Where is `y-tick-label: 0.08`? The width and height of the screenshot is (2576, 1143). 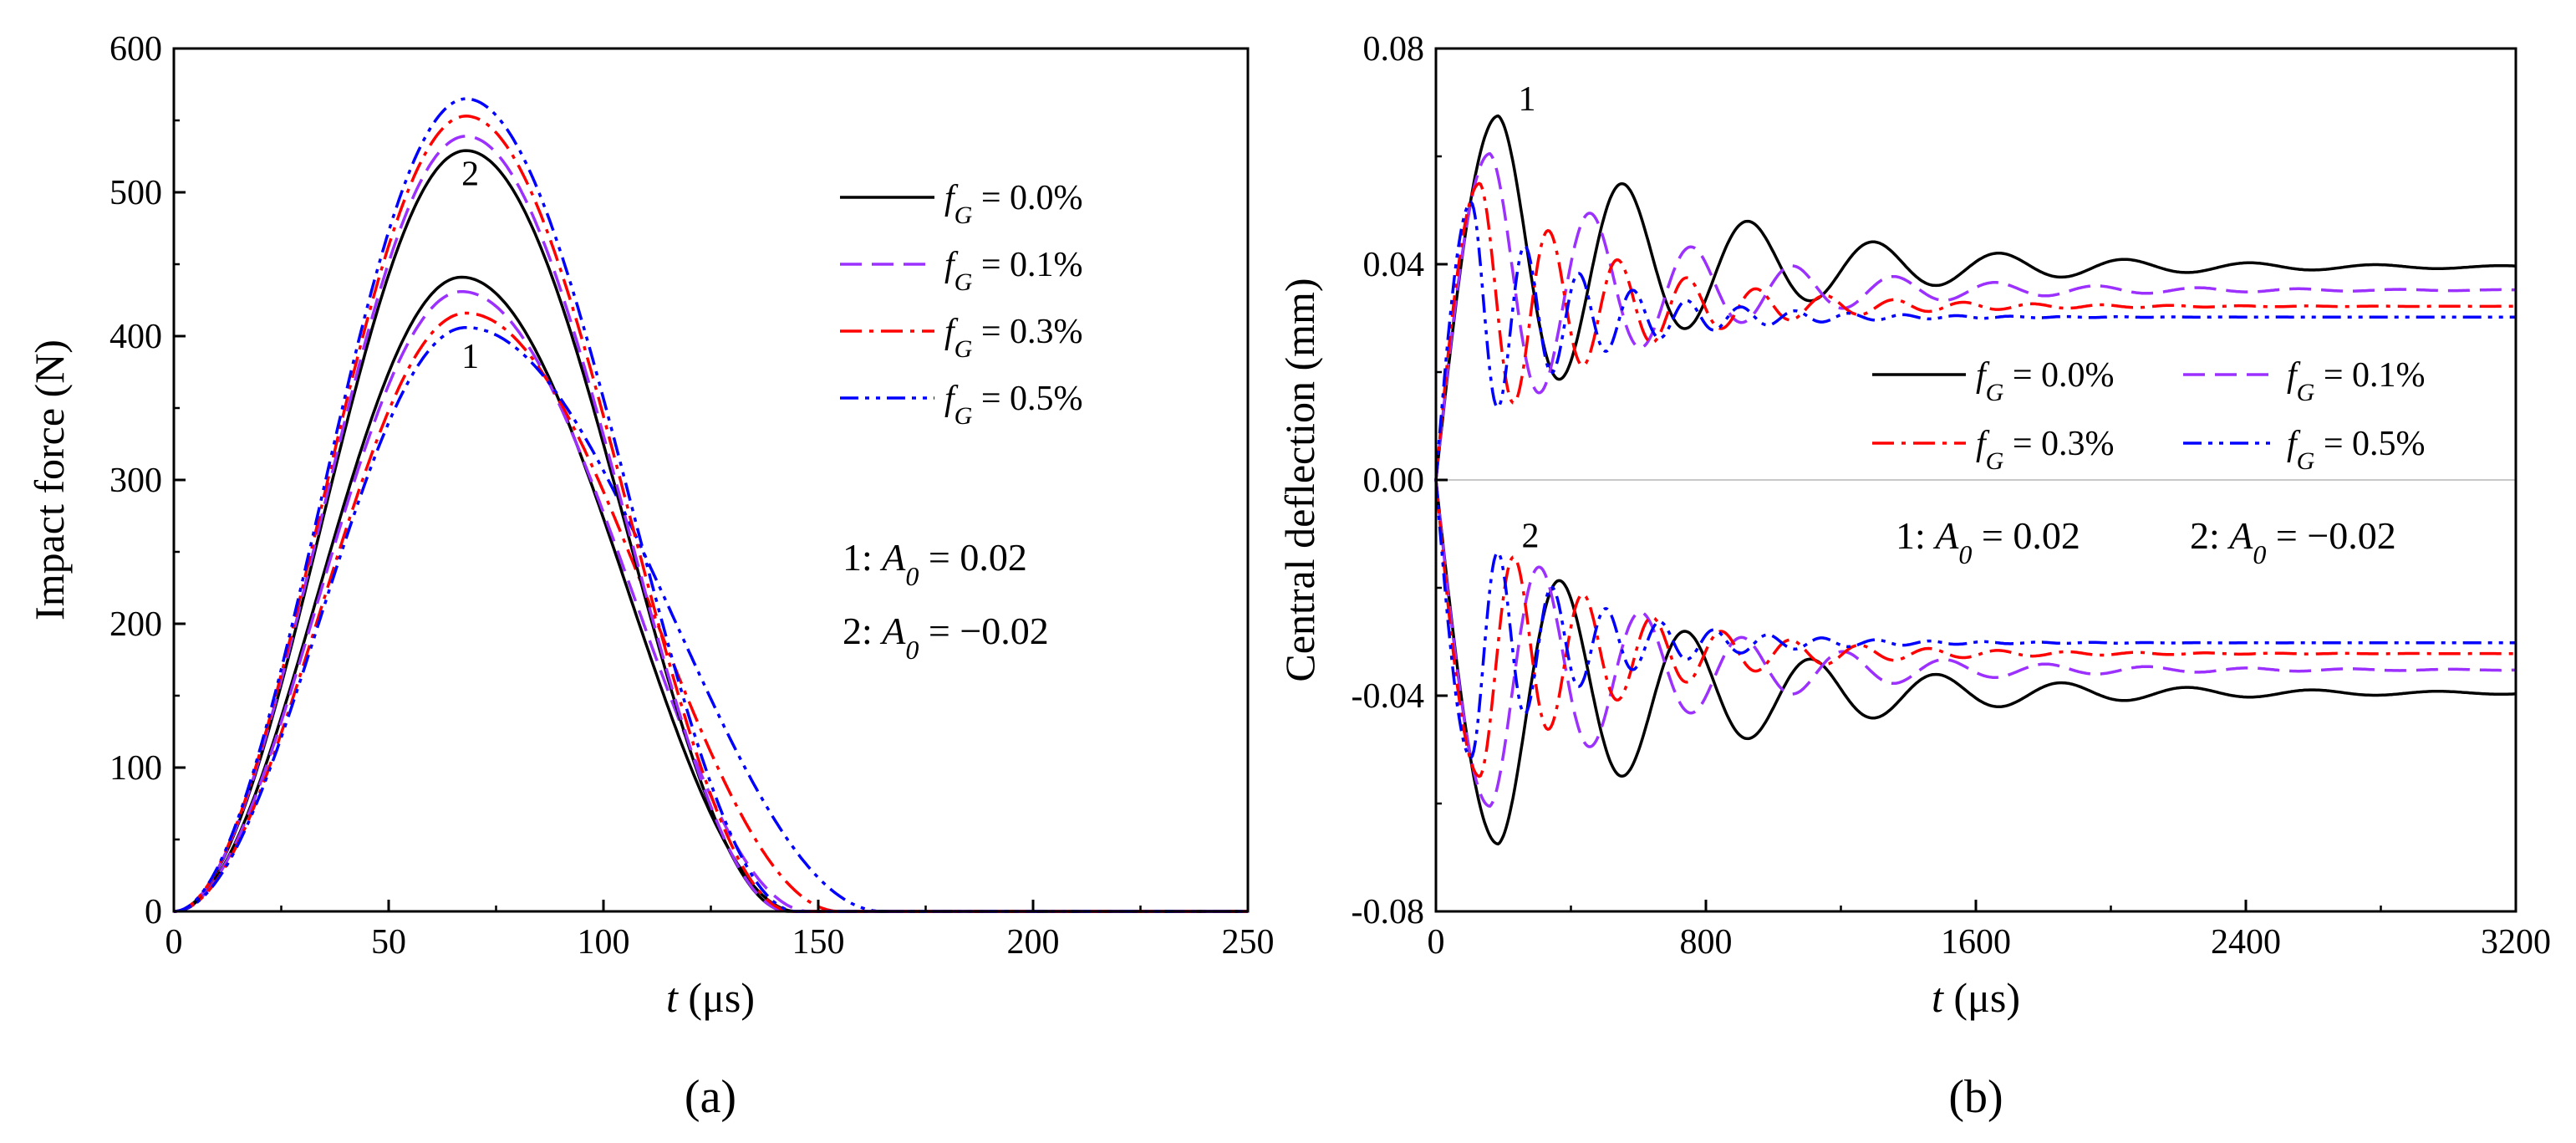 y-tick-label: 0.08 is located at coordinates (1394, 50).